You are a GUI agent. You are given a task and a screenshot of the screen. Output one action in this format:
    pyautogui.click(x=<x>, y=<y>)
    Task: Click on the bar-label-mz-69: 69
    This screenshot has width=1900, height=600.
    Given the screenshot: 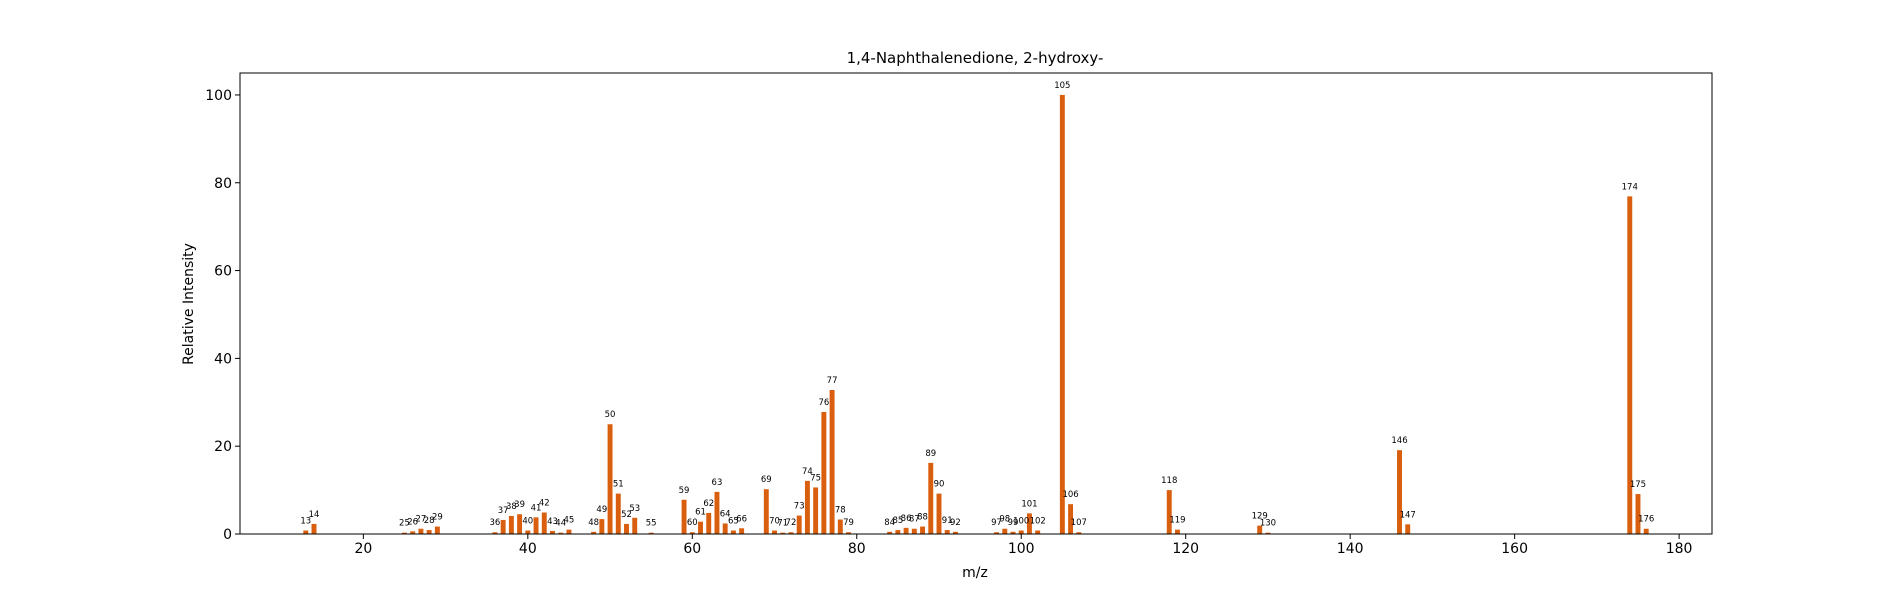 What is the action you would take?
    pyautogui.click(x=766, y=480)
    